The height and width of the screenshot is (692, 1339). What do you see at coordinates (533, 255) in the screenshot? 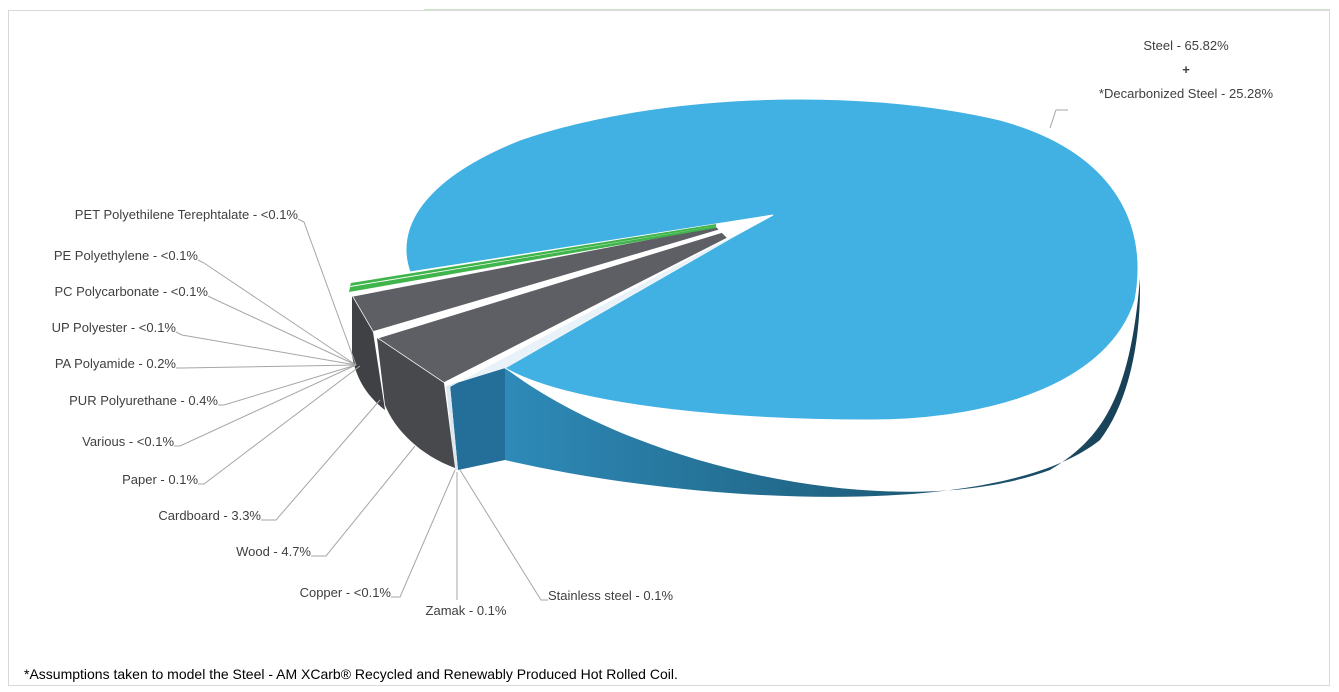
I see `slice-pet-polyethilene-terephtalate` at bounding box center [533, 255].